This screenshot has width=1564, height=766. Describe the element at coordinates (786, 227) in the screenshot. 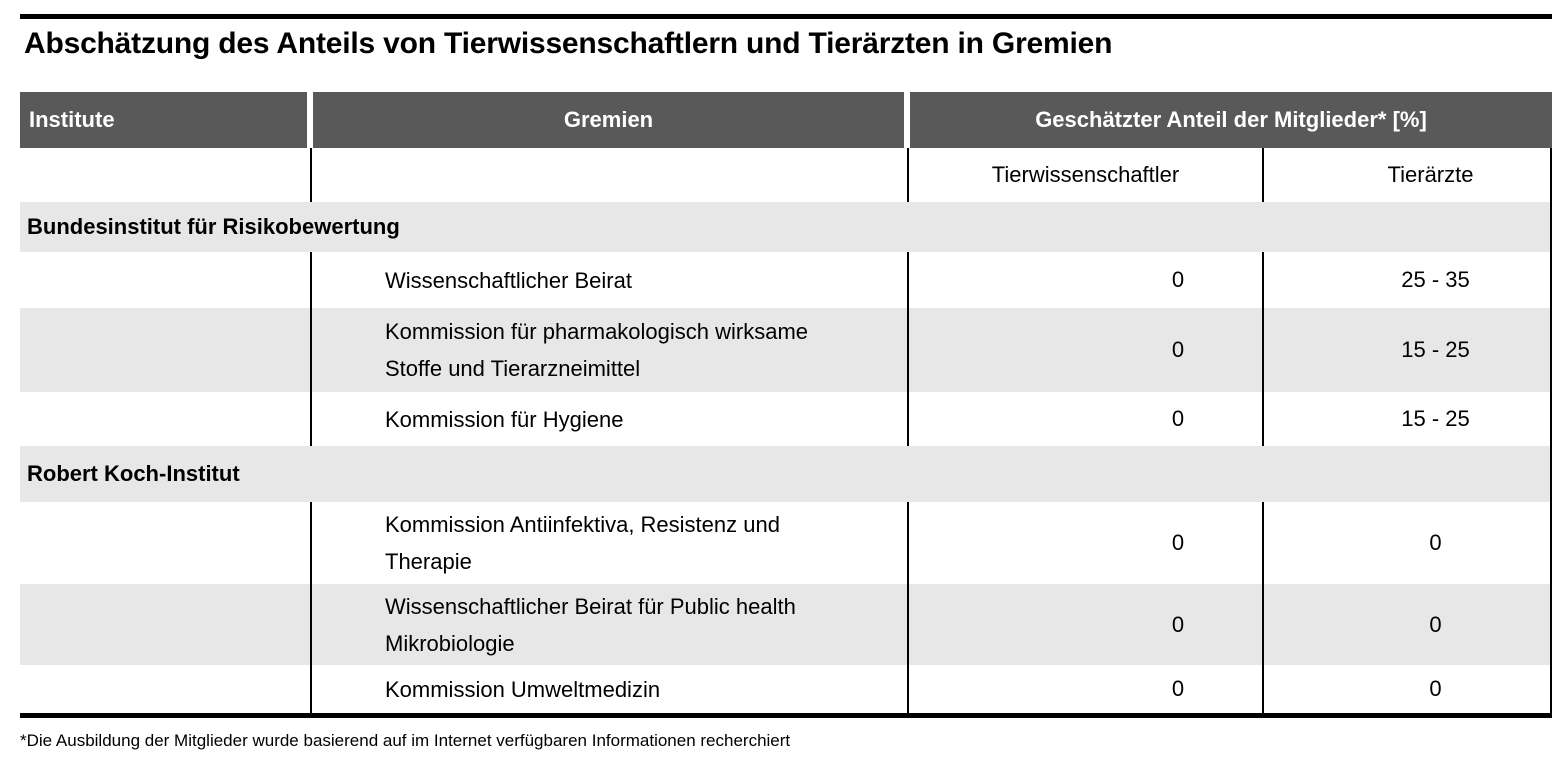

I see `section-header-bundesinstitut: Bundesinstitut für Risikobewertung` at that location.